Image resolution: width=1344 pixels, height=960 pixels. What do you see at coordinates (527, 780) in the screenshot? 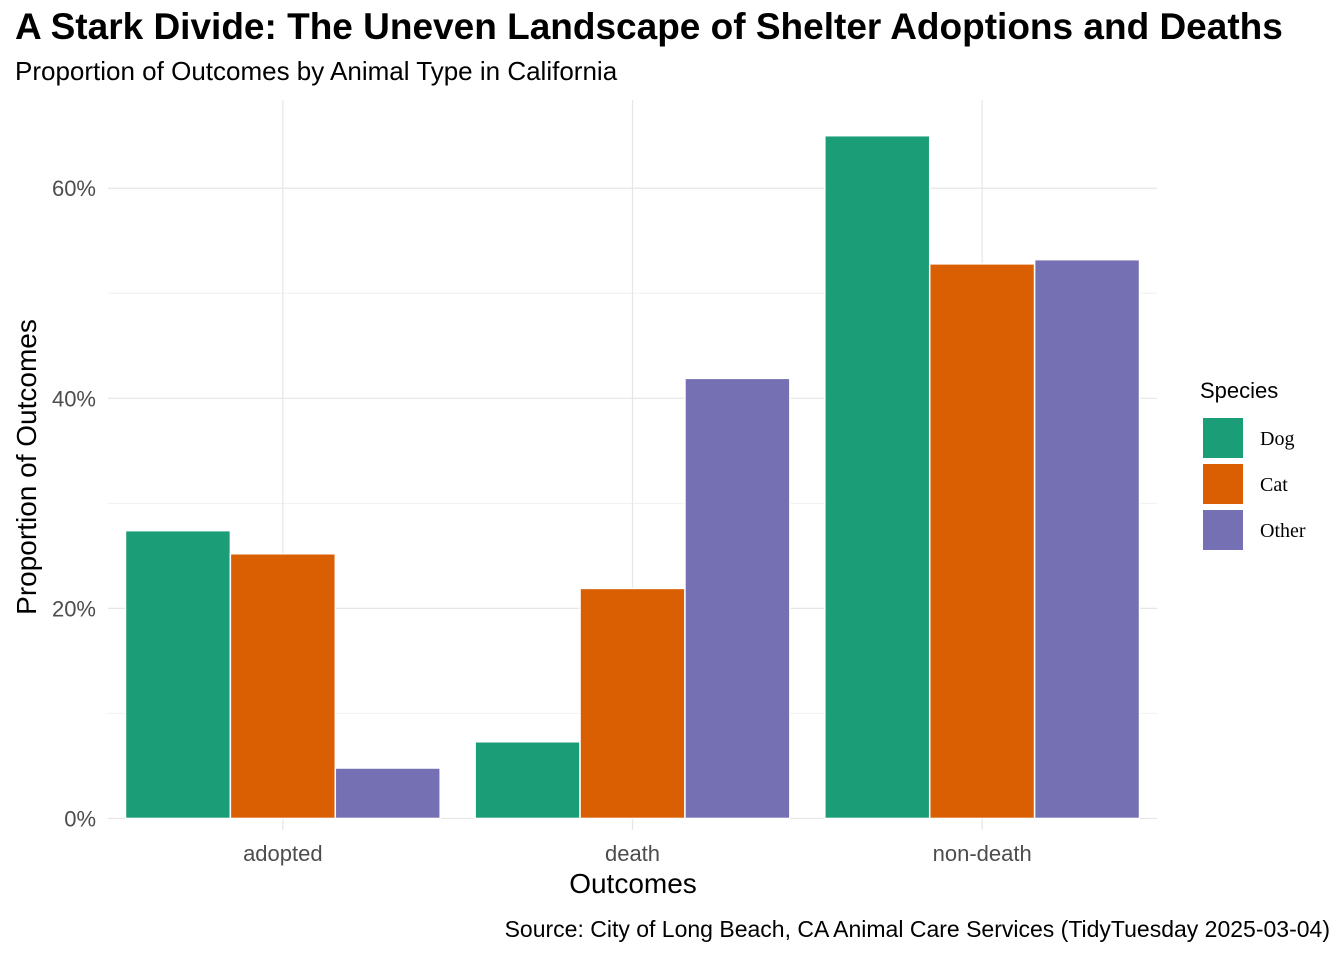
I see `bar-dog-death` at bounding box center [527, 780].